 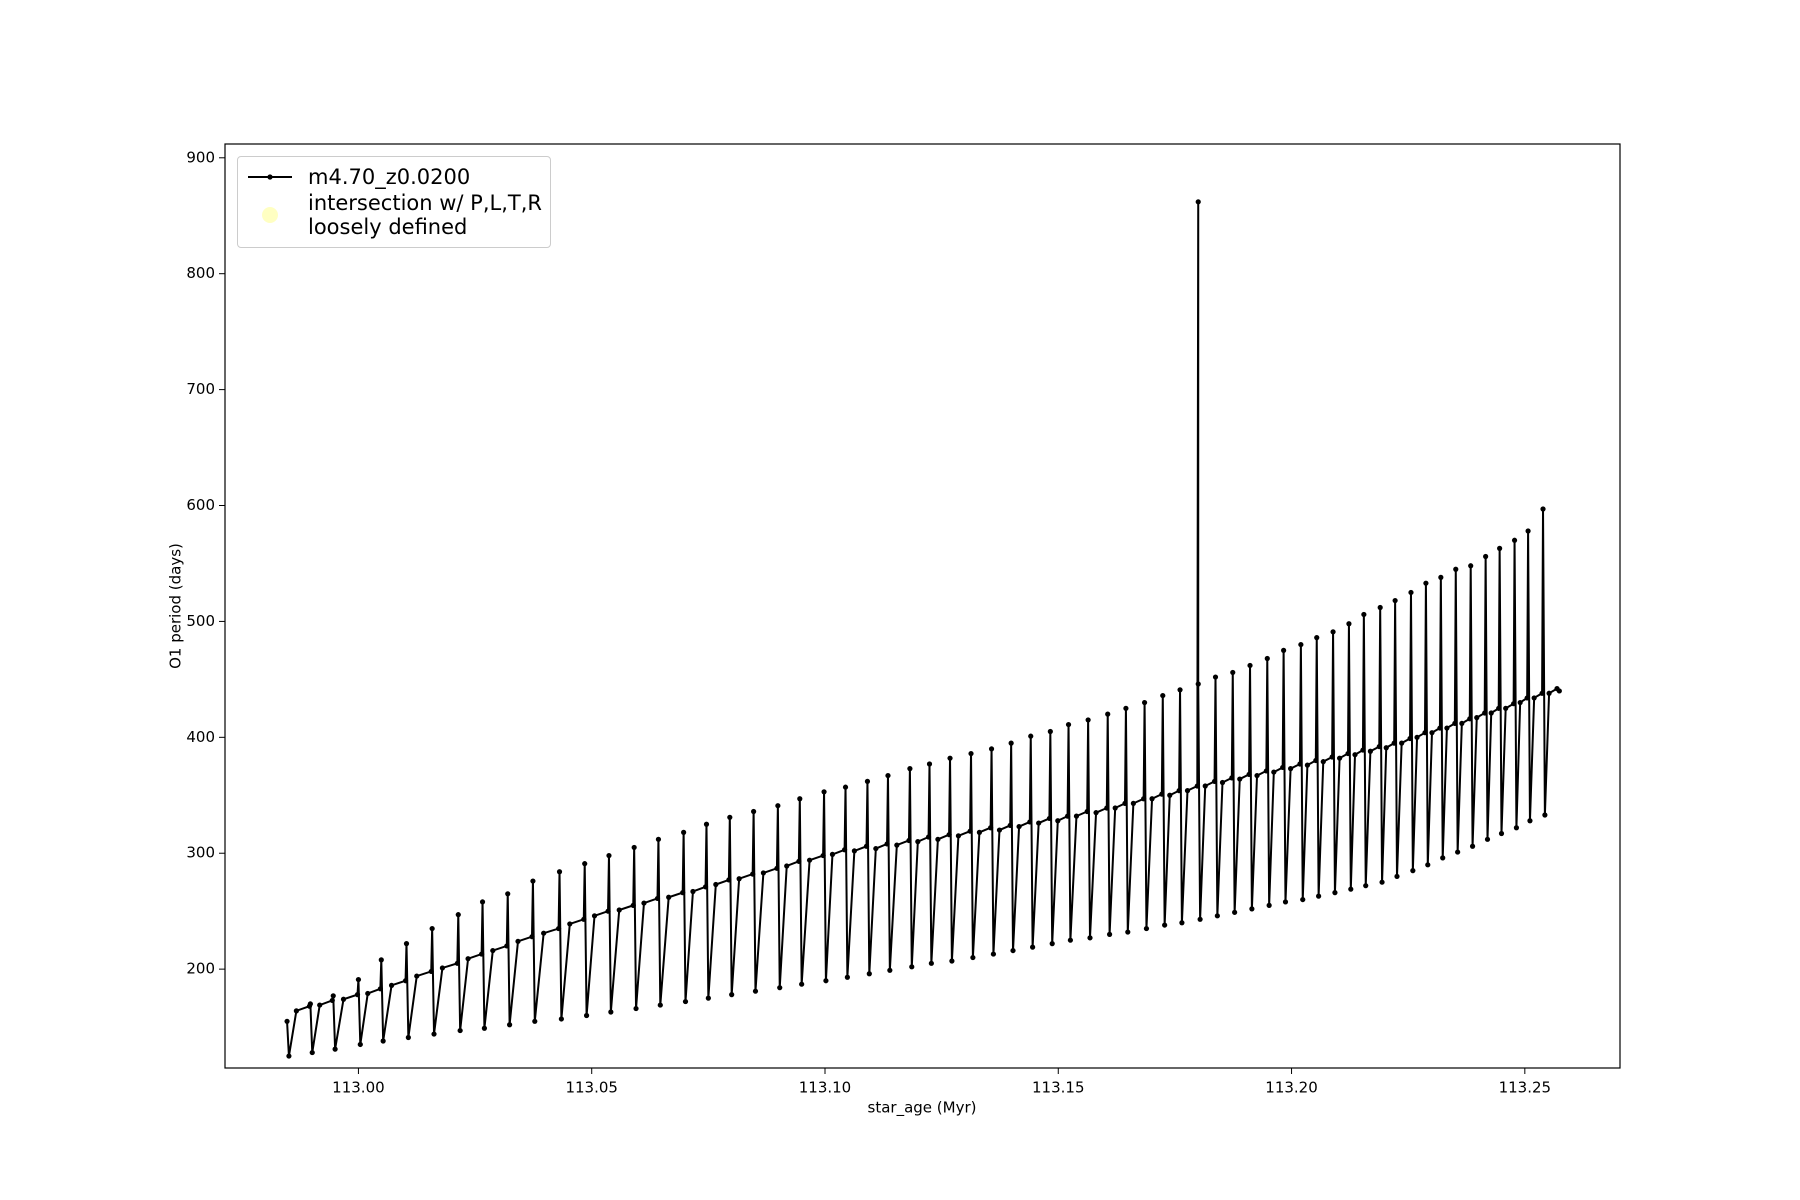 I want to click on x-tick-label: 113.10, so click(x=825, y=1088).